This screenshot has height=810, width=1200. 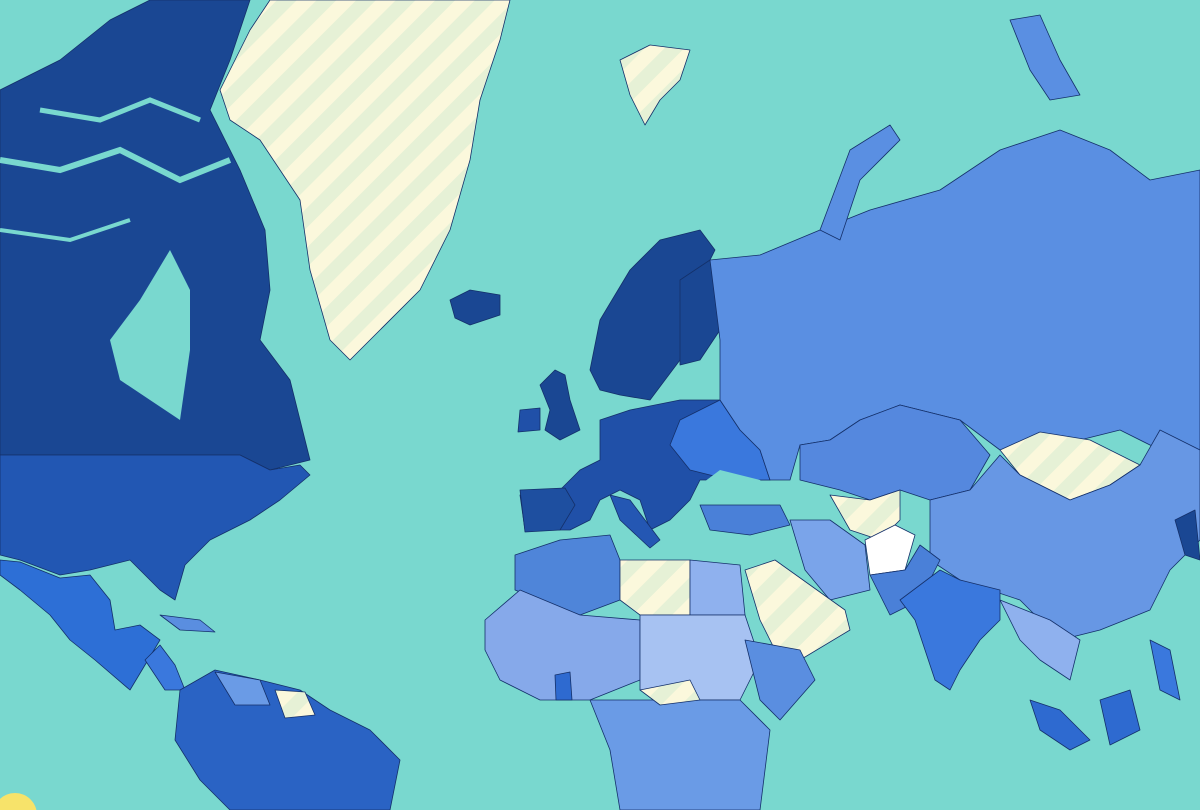 I want to click on equatorial-region, so click(x=670, y=692).